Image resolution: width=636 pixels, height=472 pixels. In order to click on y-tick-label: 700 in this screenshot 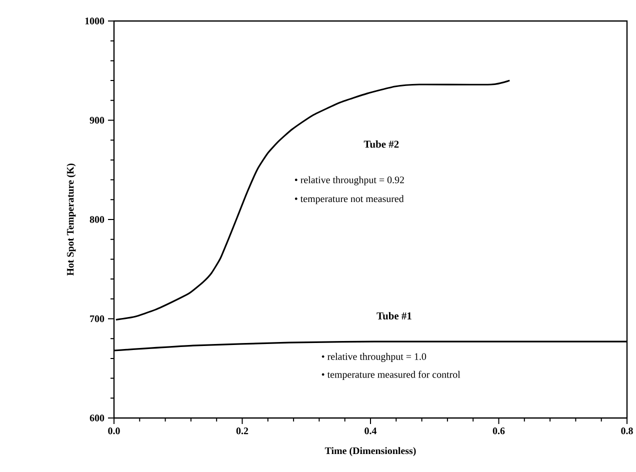, I will do `click(97, 318)`.